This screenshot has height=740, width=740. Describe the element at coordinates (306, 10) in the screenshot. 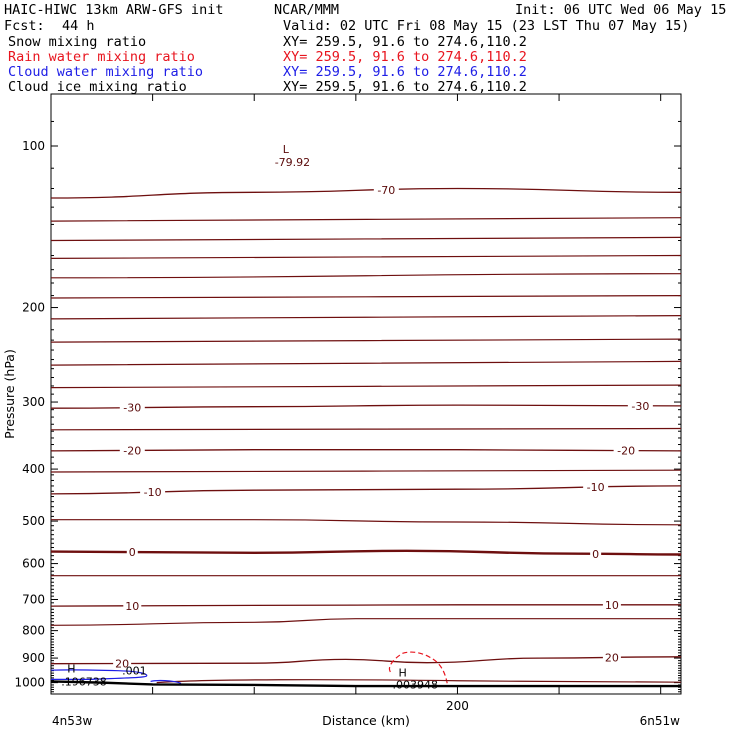

I see `header-title-center: NCAR/MMM` at that location.